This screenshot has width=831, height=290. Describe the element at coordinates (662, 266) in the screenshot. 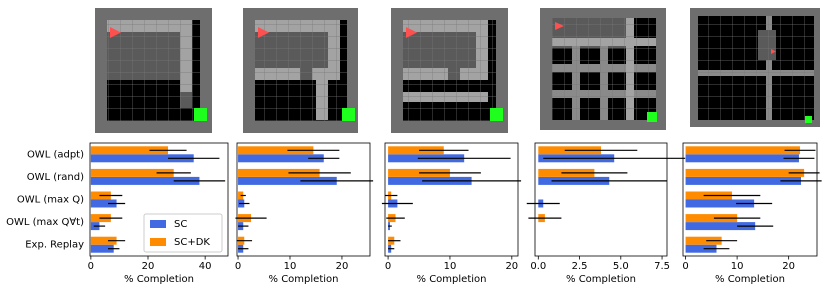

I see `x-tick-label: 7.5` at that location.